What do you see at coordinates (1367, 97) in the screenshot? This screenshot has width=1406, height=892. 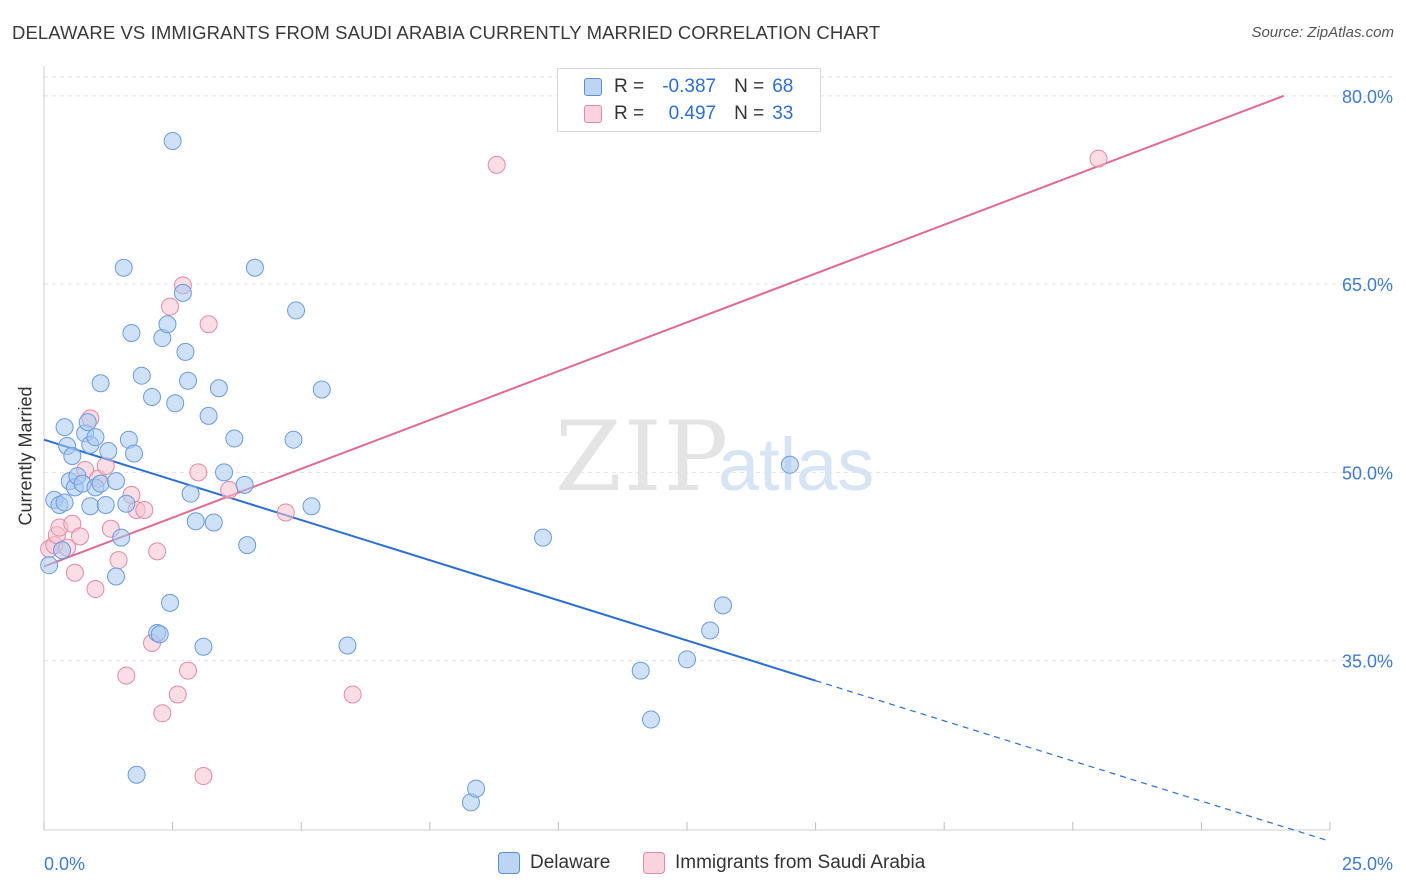 I see `y-tick-label: 80.0%` at bounding box center [1367, 97].